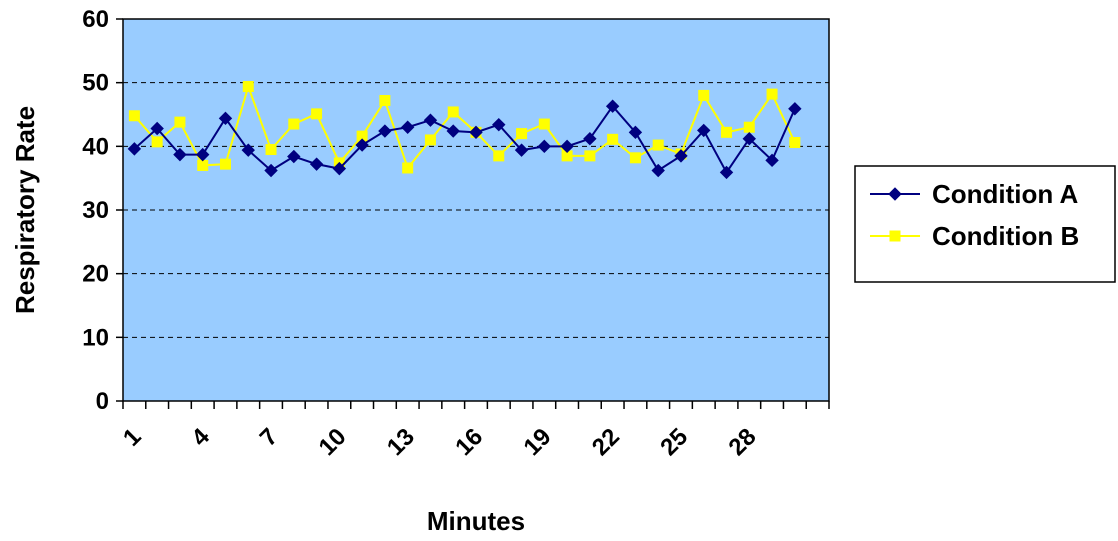  Describe the element at coordinates (95, 210) in the screenshot. I see `y-tick-label: 30` at that location.